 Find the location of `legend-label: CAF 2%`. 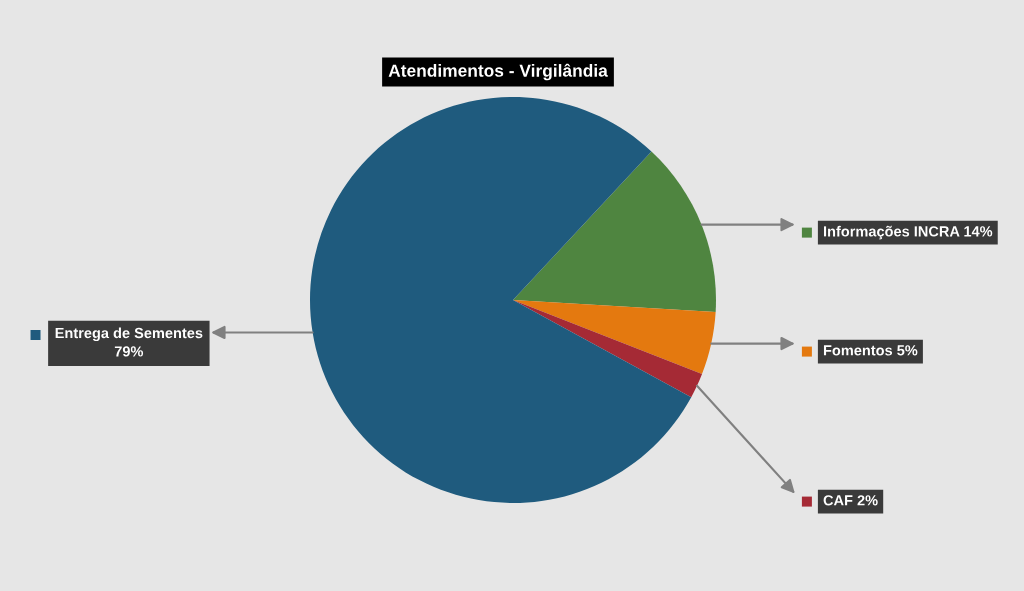

legend-label: CAF 2% is located at coordinates (850, 500).